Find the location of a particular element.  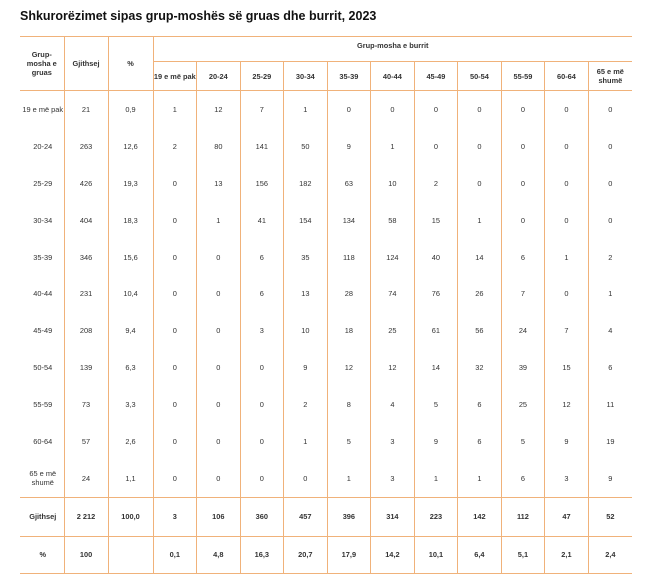

row-total: 57 is located at coordinates (86, 441).